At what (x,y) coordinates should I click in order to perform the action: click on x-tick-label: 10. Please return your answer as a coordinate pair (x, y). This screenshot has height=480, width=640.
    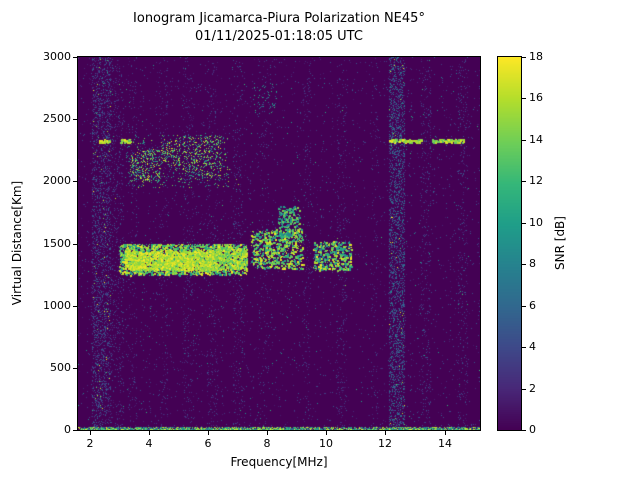
    Looking at the image, I should click on (326, 443).